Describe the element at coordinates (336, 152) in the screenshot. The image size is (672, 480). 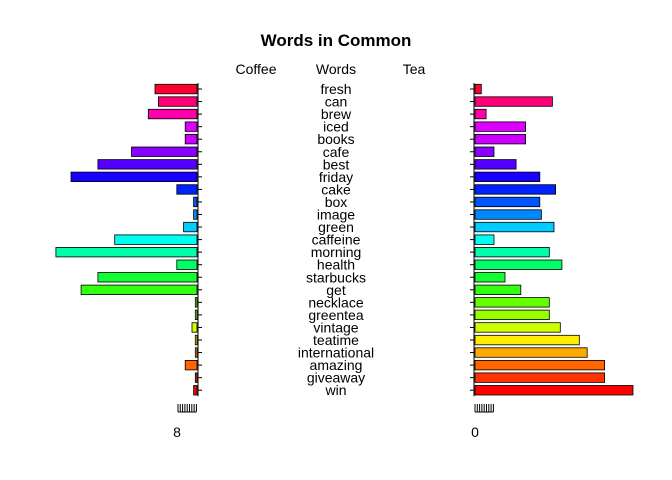
I see `word-label-cafe: cafe` at that location.